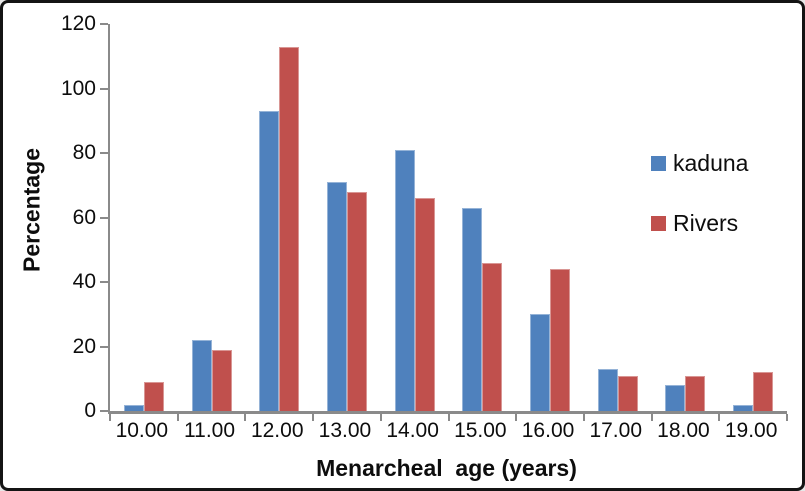 This screenshot has height=491, width=805. What do you see at coordinates (84, 281) in the screenshot?
I see `y-tick-label: 40` at bounding box center [84, 281].